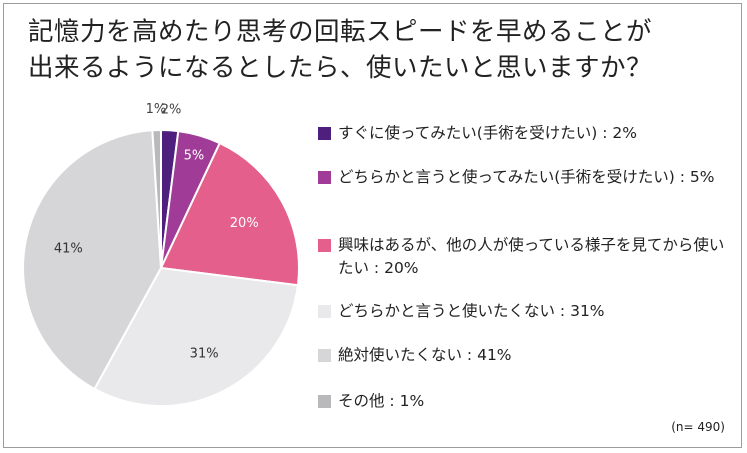 Image resolution: width=747 pixels, height=453 pixels. What do you see at coordinates (204, 354) in the screenshot?
I see `pie-slice-label-4: 31%` at bounding box center [204, 354].